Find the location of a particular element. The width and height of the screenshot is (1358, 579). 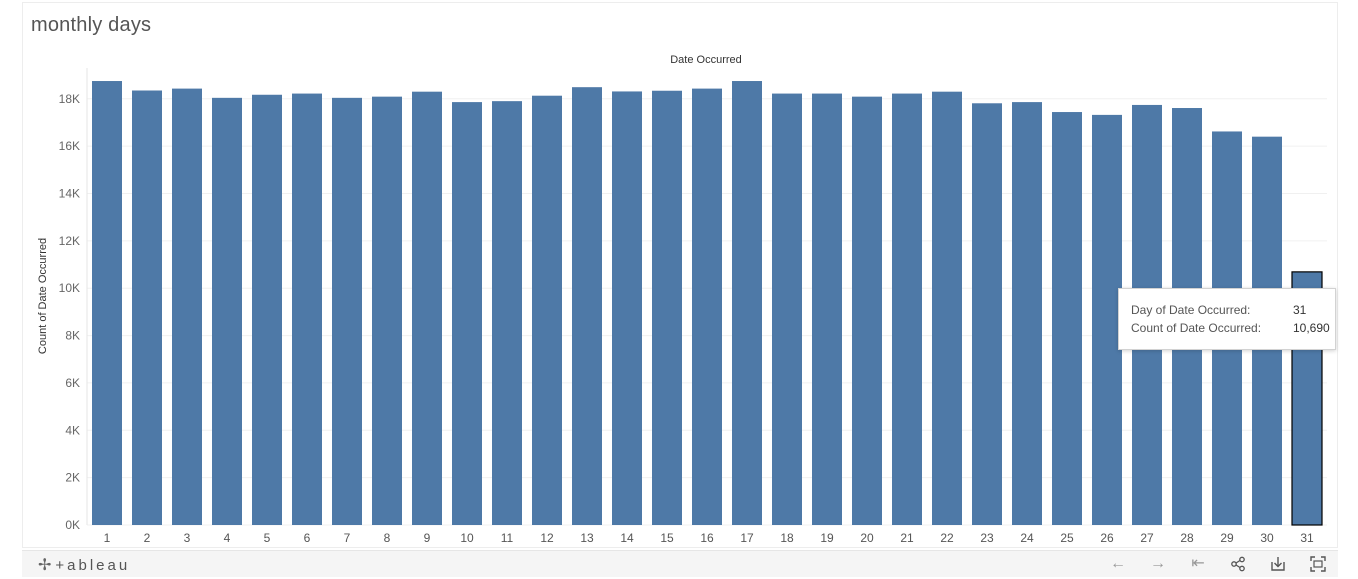

x-tick-label: 22 is located at coordinates (947, 538).